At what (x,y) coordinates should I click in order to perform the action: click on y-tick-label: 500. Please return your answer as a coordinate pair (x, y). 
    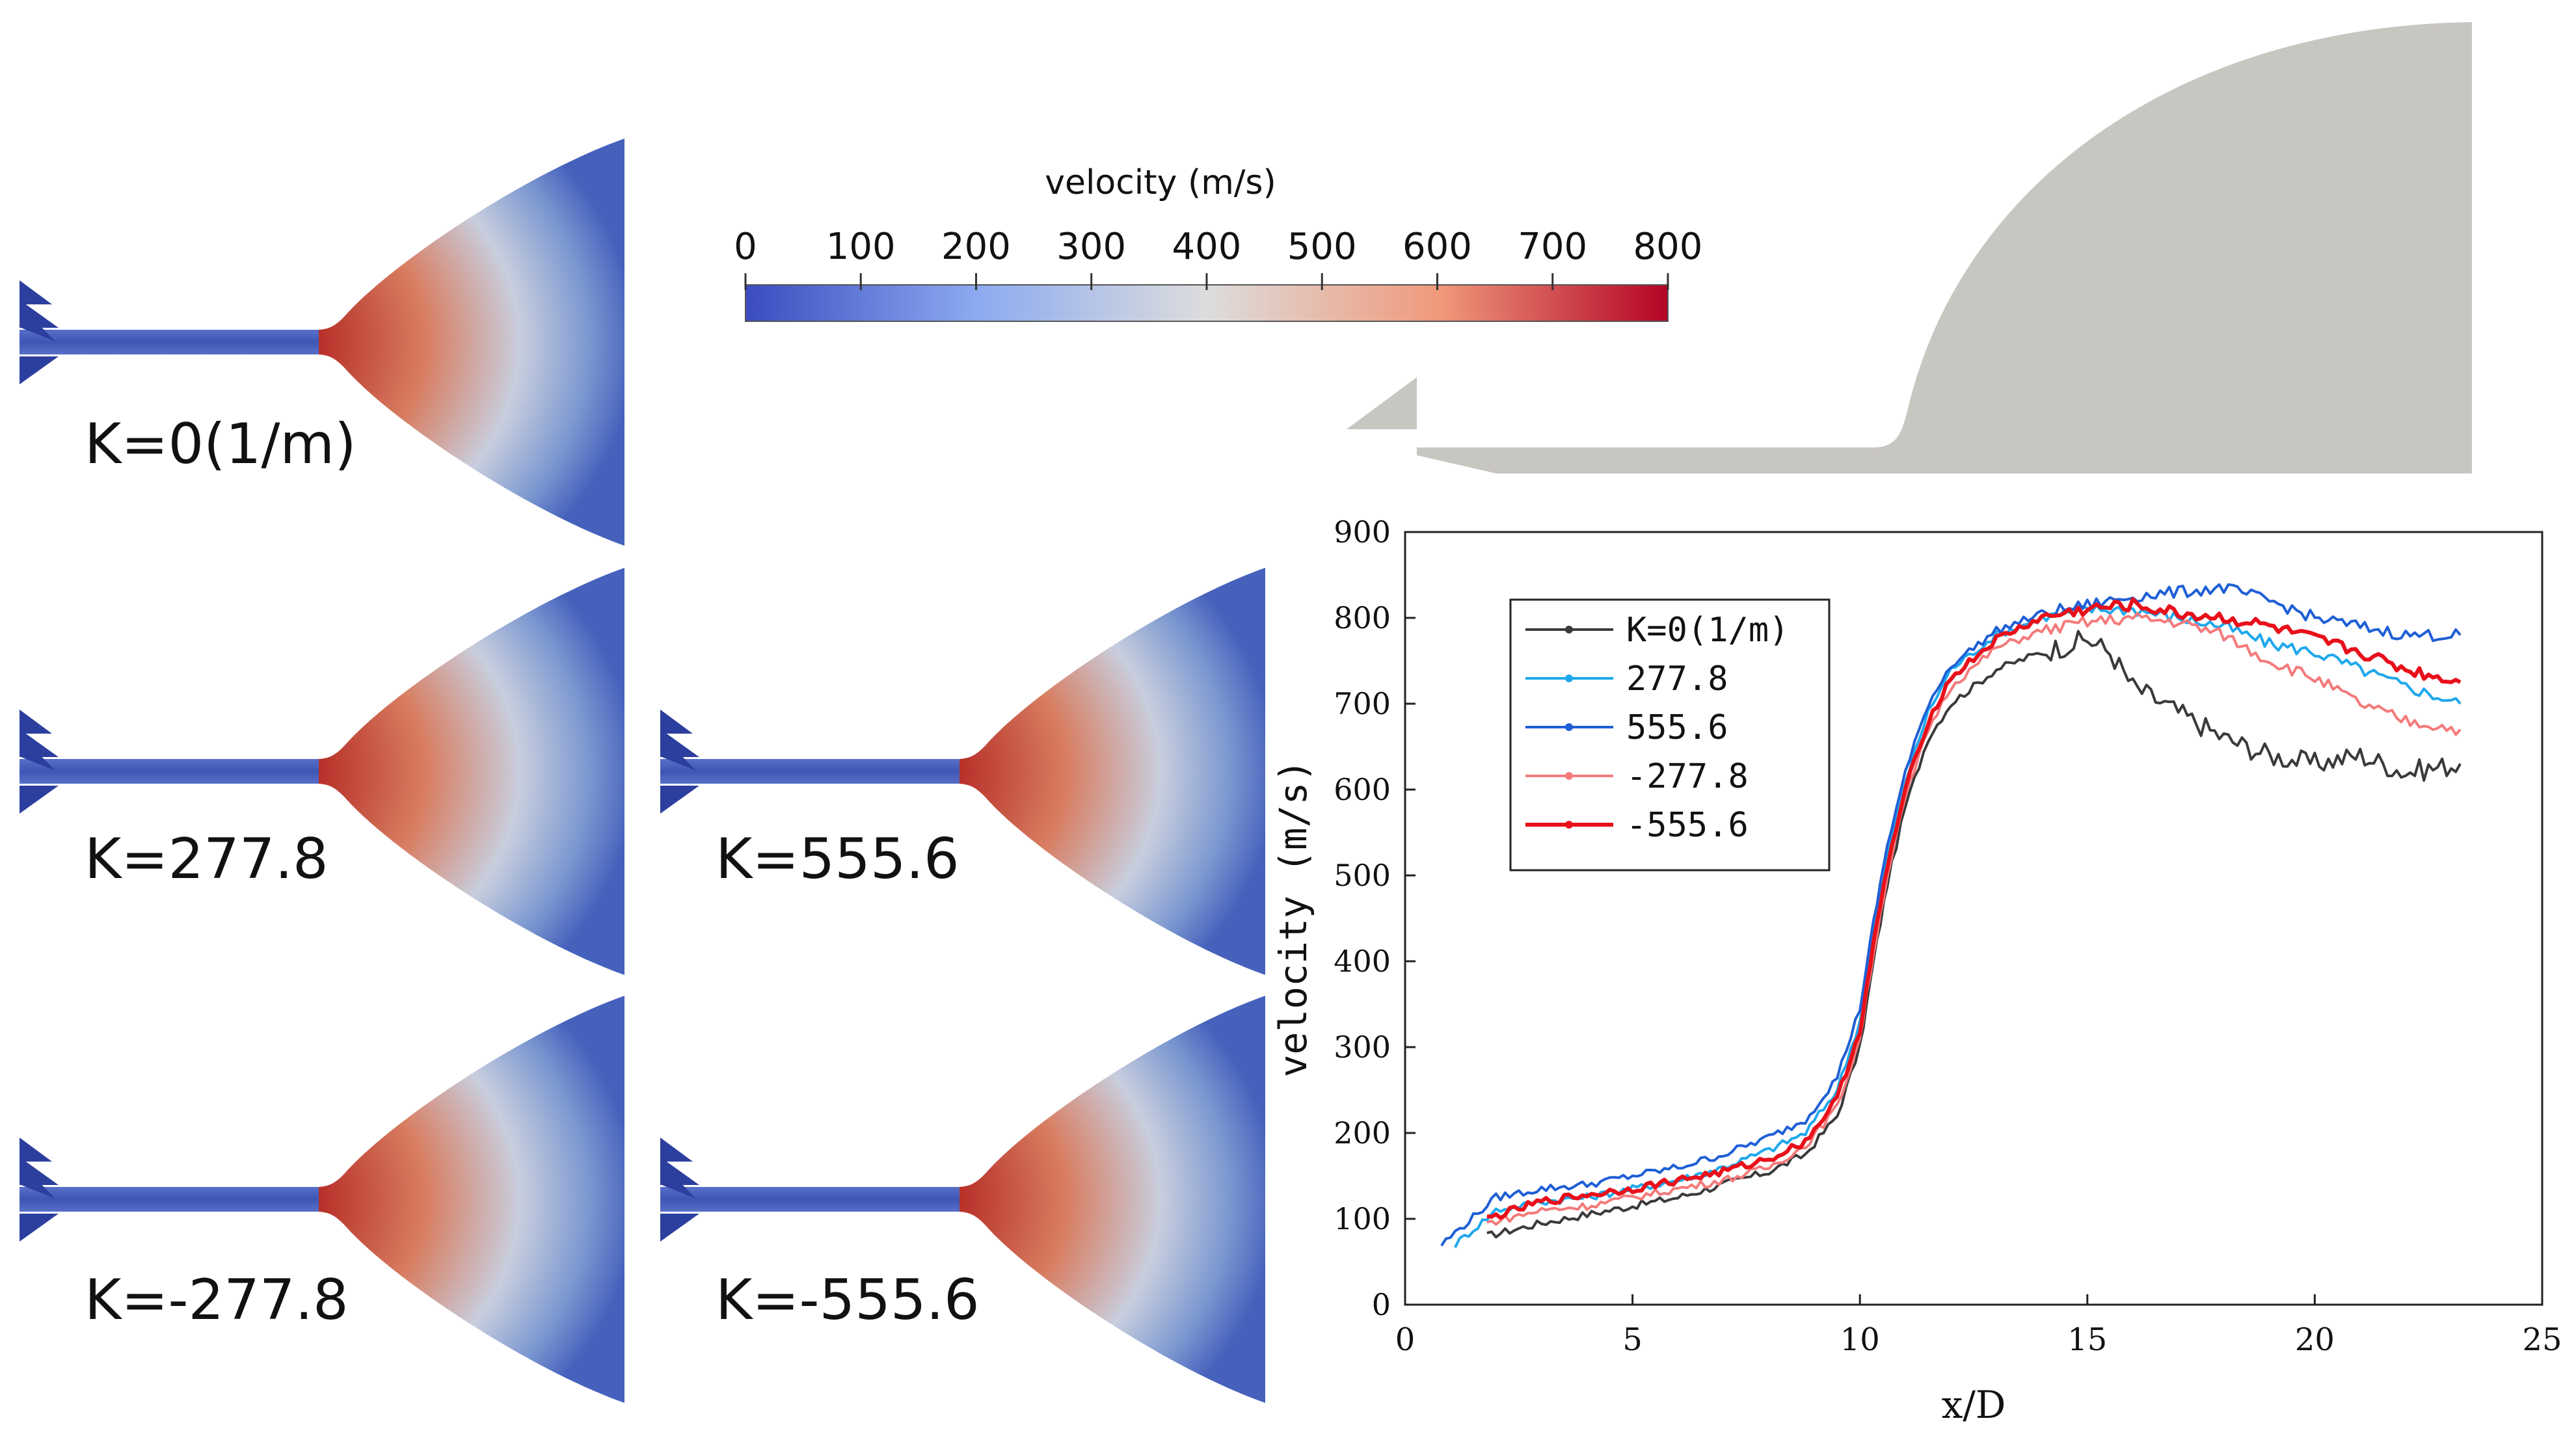
    Looking at the image, I should click on (1362, 875).